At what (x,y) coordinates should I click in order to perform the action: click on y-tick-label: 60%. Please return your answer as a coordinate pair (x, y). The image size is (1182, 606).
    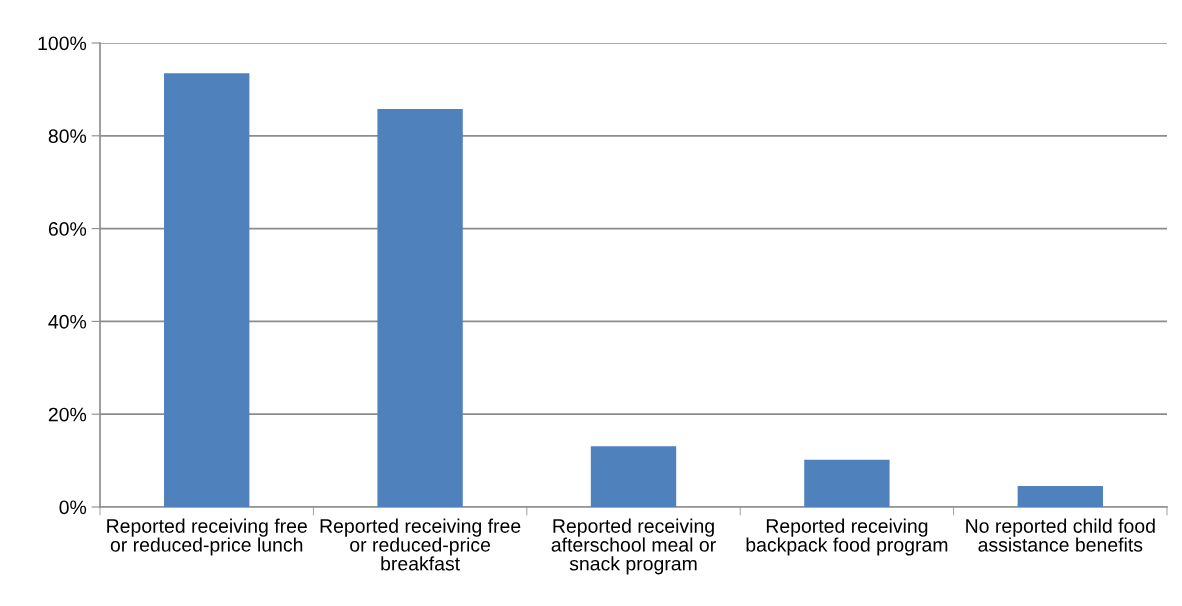
    Looking at the image, I should click on (67, 229).